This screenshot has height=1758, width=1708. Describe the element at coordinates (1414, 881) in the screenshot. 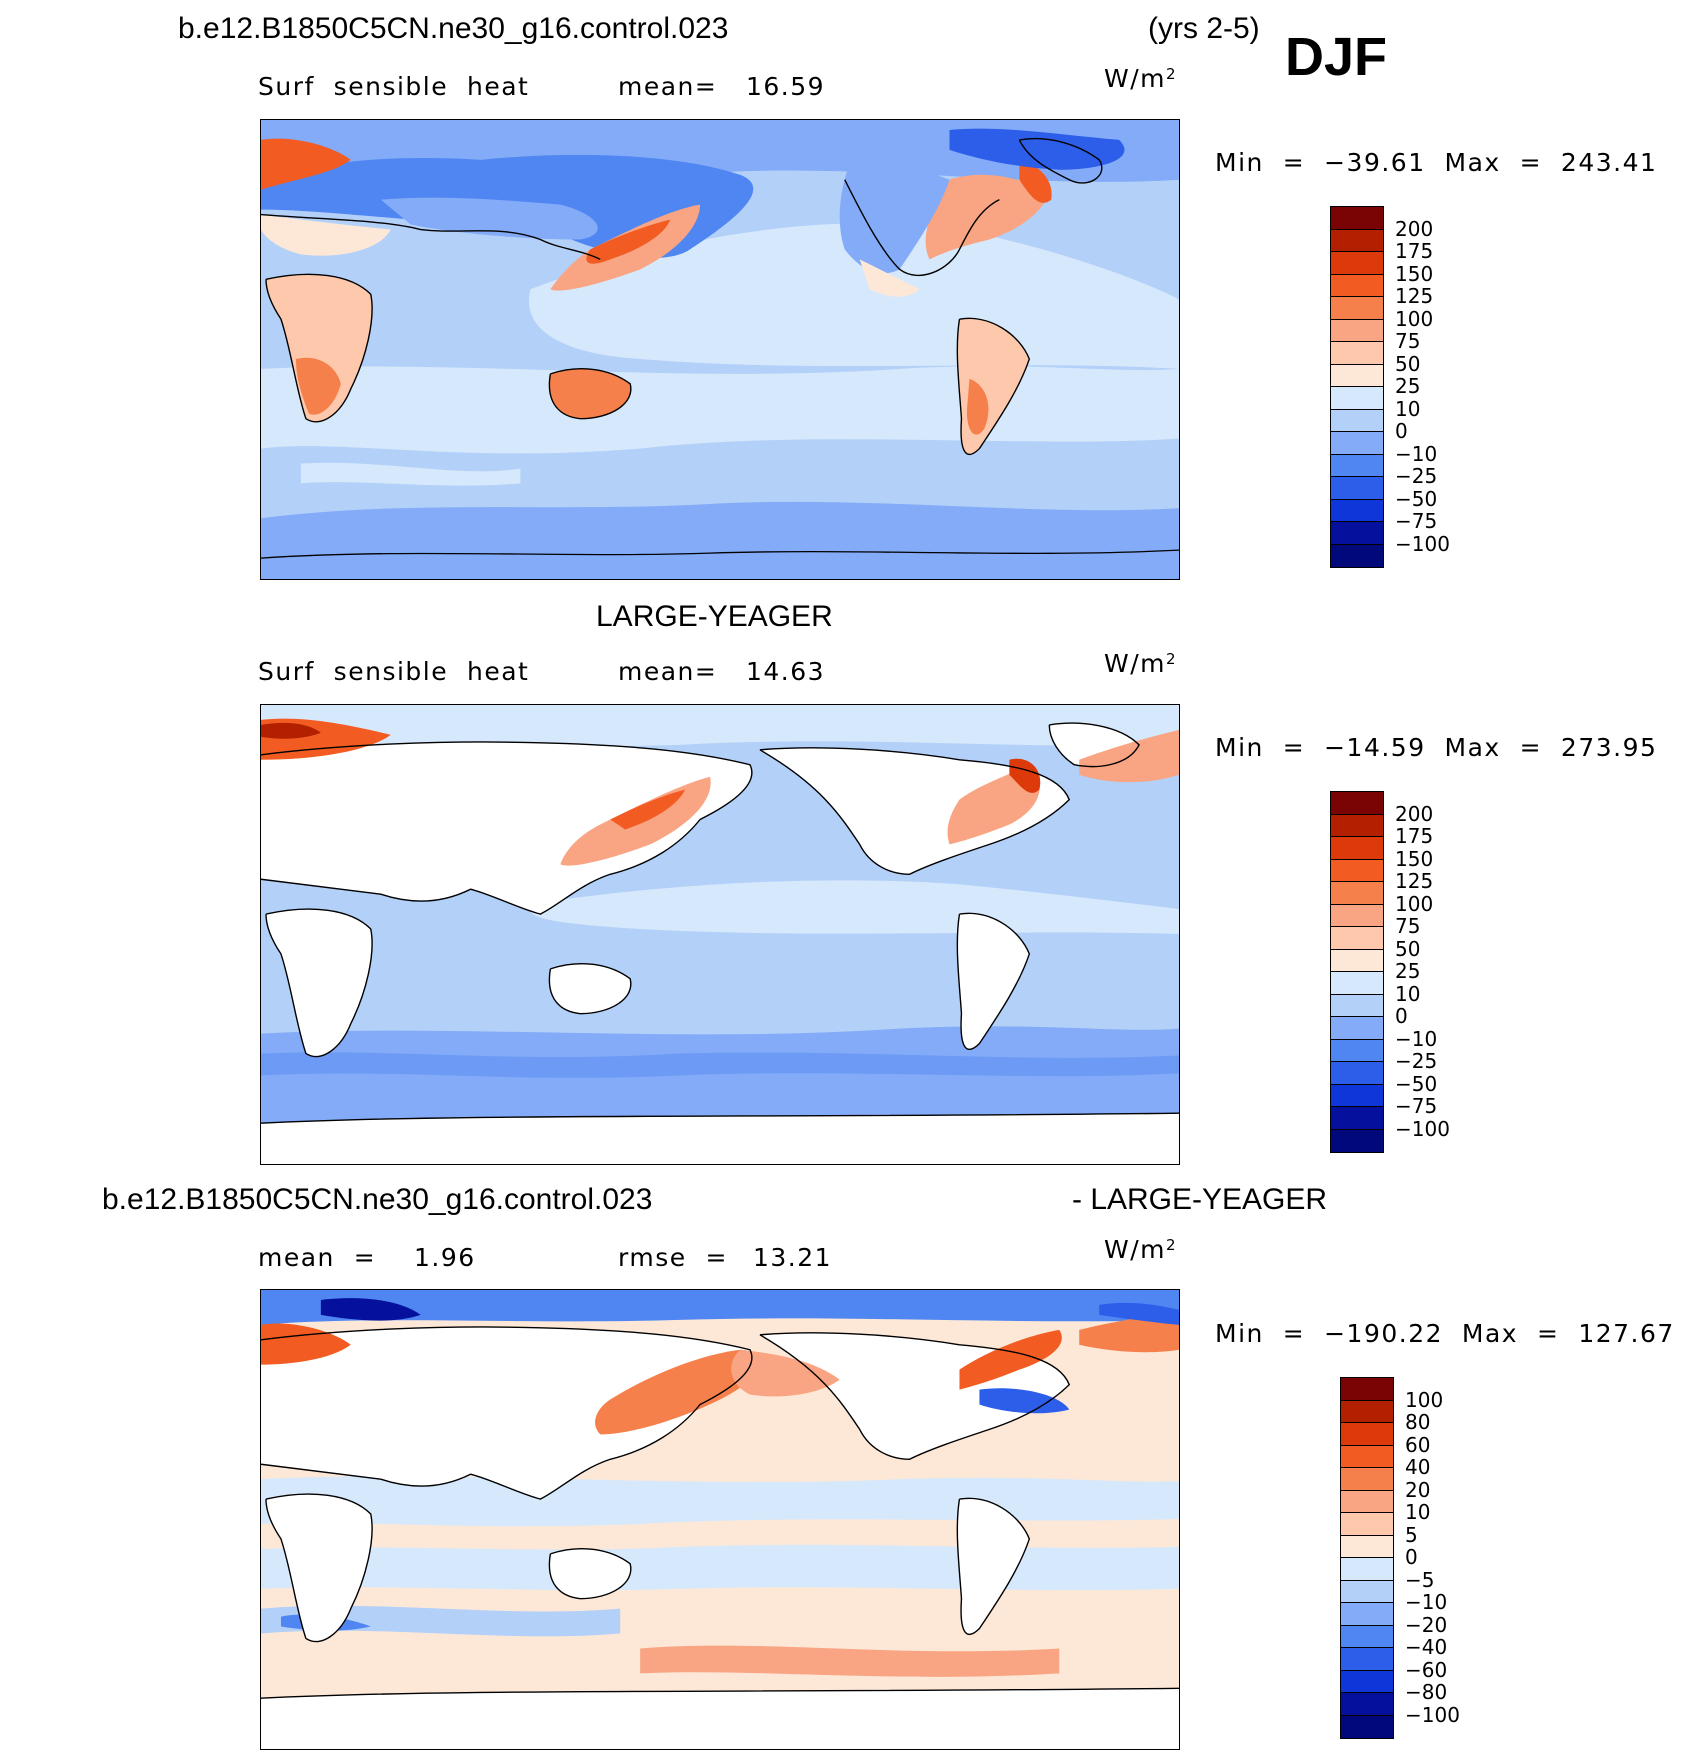

I see `colorbar-label: 125` at that location.